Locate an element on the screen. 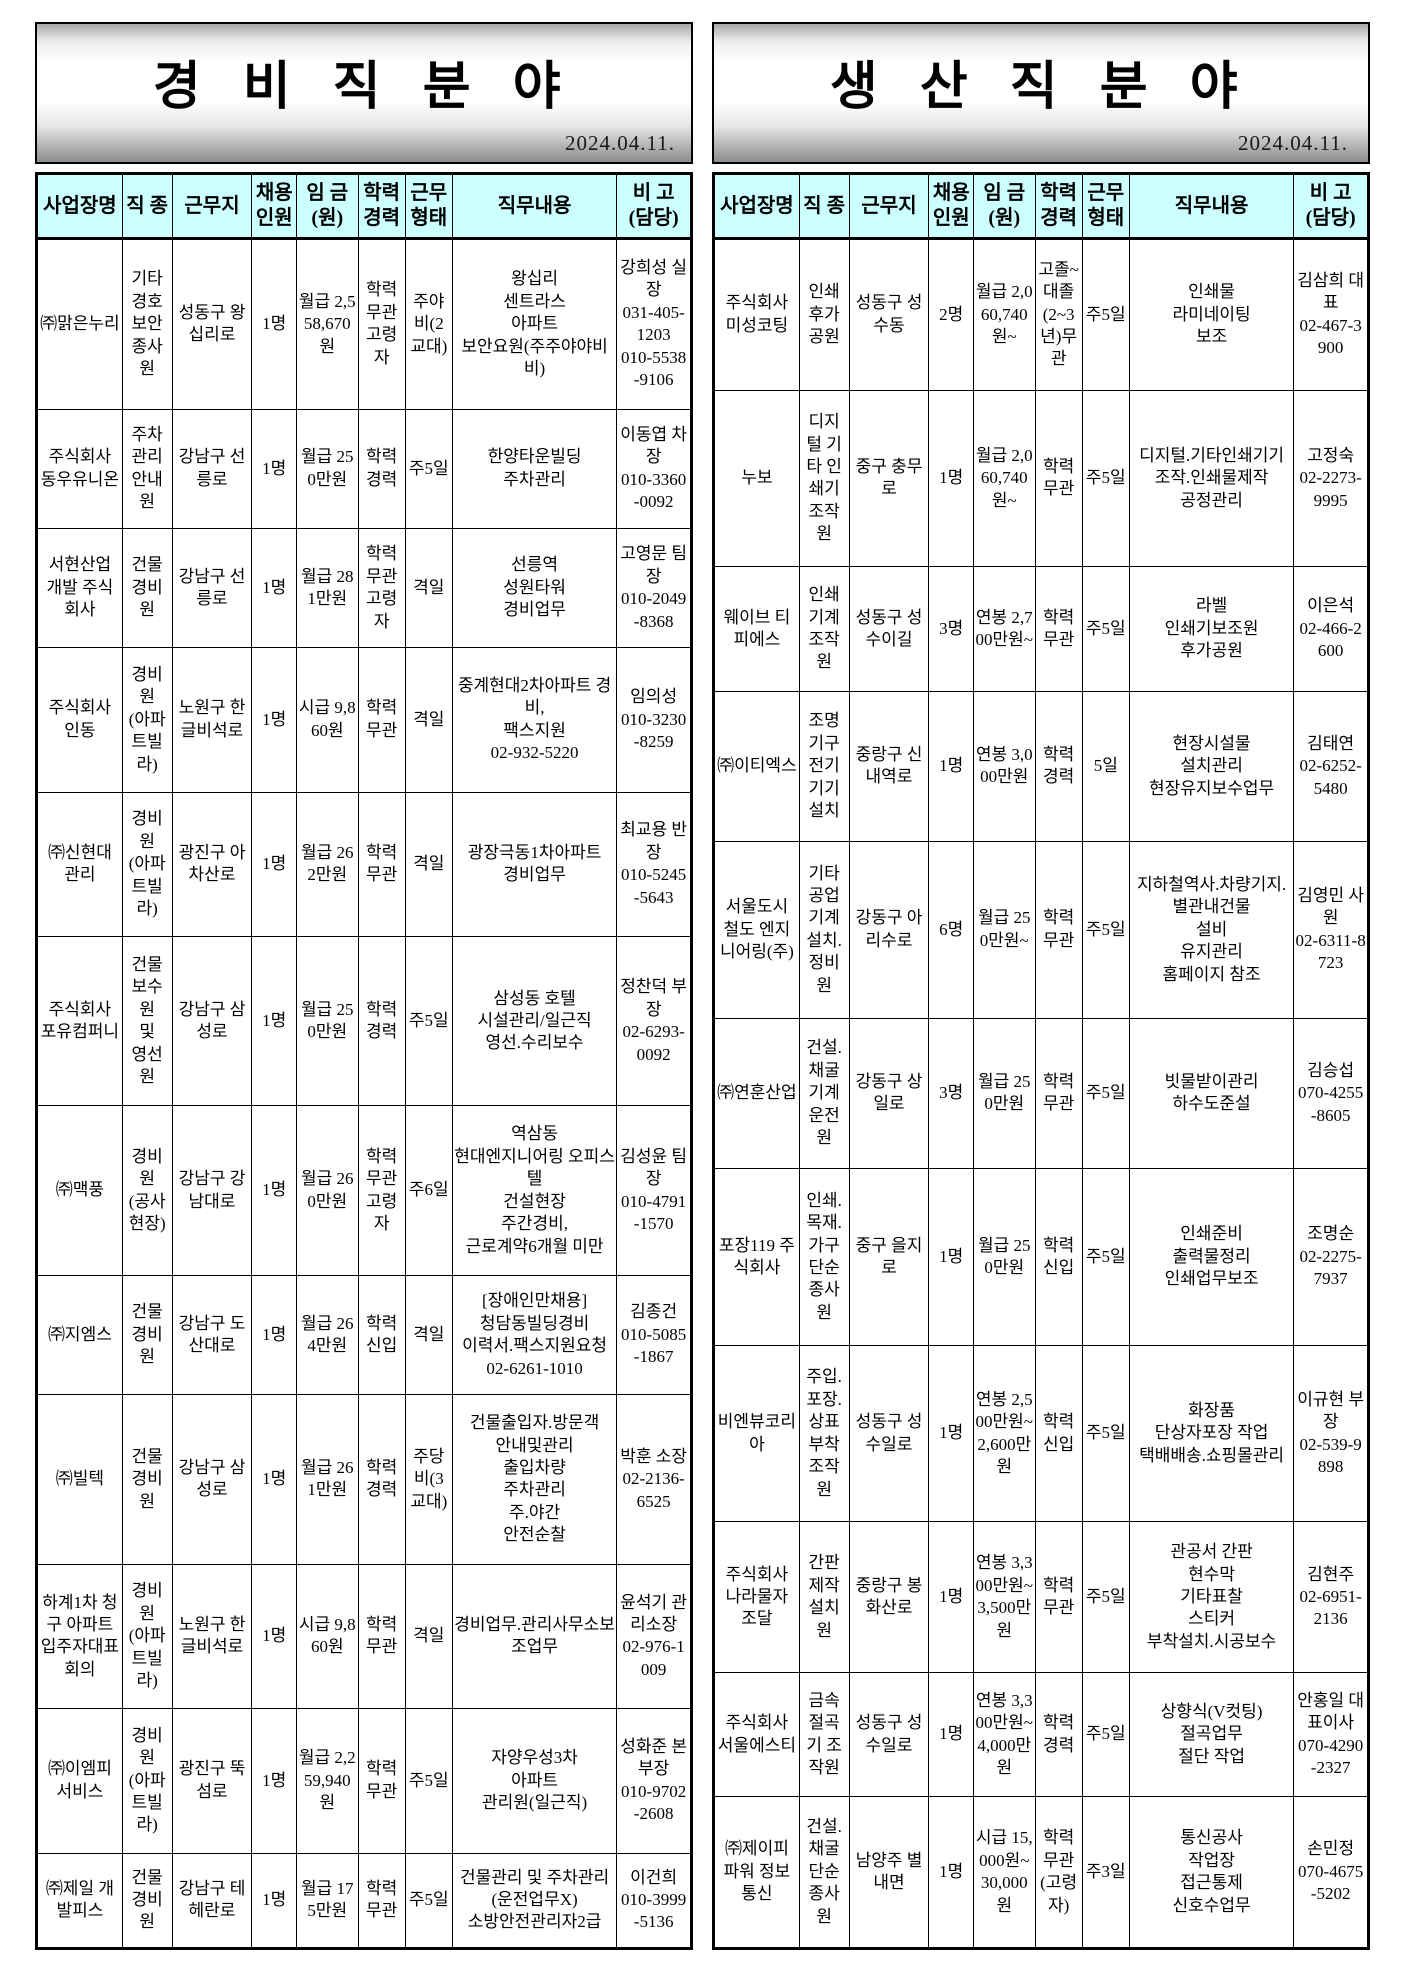 The image size is (1403, 1984). cell-contact: 강희성 실장 031-405-1203 010-5538-9106 is located at coordinates (654, 324).